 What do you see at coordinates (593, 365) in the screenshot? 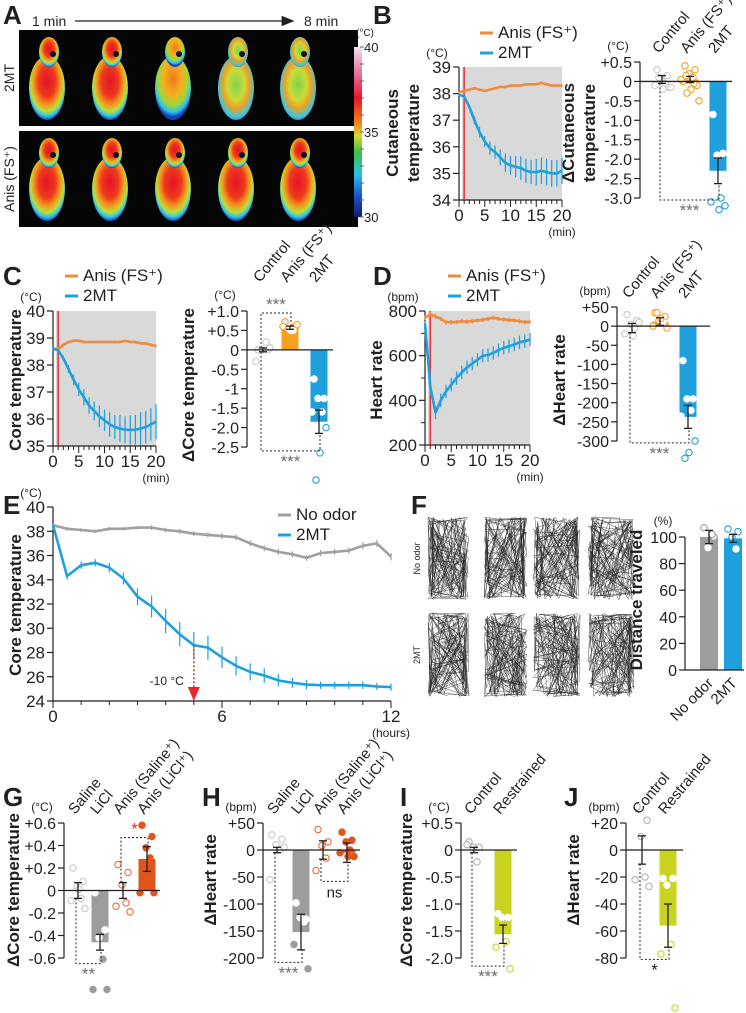
I see `y-tick-label: -100` at bounding box center [593, 365].